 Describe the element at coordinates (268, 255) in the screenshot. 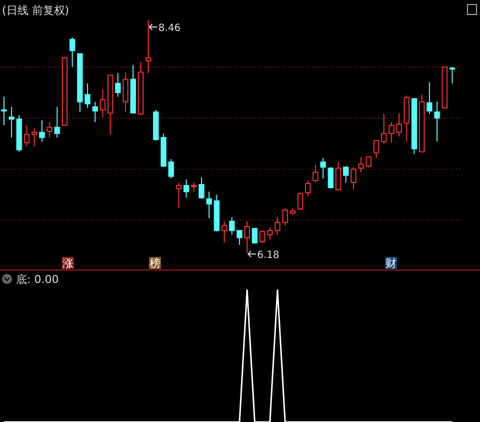

I see `annotation: 6.18` at that location.